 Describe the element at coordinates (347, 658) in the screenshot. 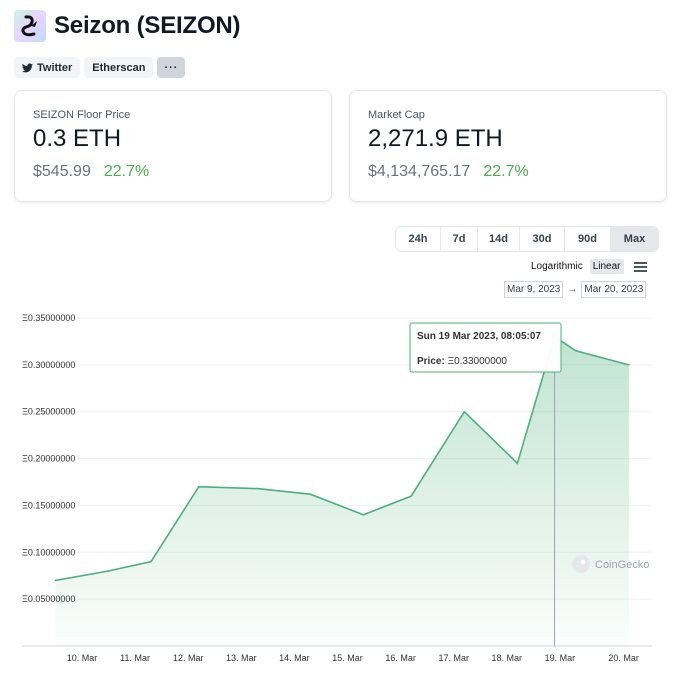

I see `x-tick-label: 15. Mar` at that location.